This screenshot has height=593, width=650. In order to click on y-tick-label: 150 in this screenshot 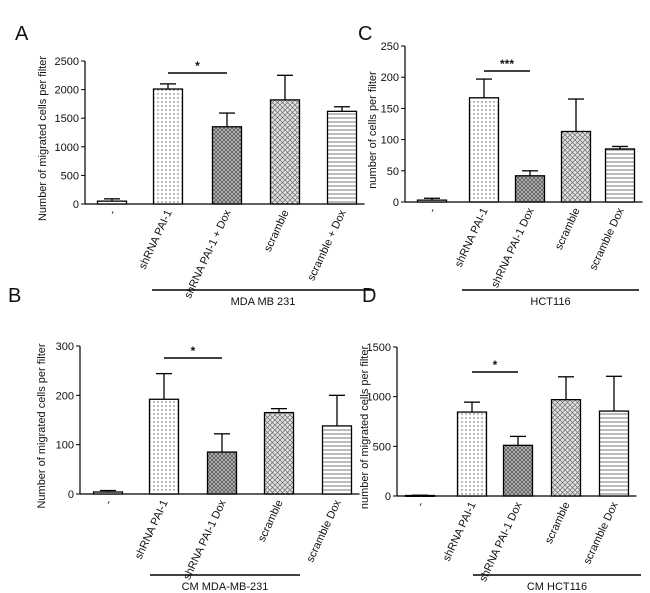, I will do `click(390, 109)`.